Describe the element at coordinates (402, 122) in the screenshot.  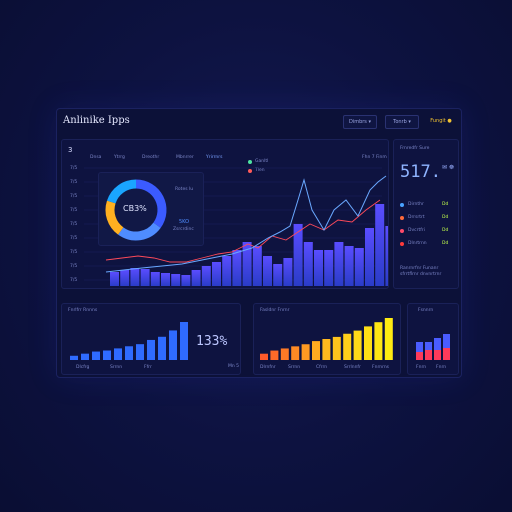
I see `filter-dropdown-2: Tonrb ▾` at that location.